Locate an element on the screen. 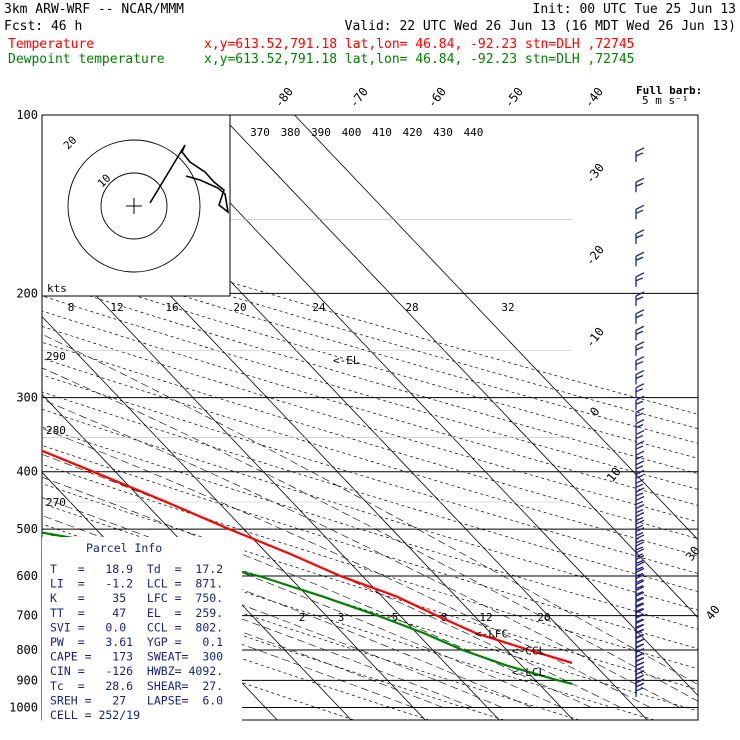 This screenshot has width=740, height=740. mixing-ratio-label: 5 is located at coordinates (395, 617).